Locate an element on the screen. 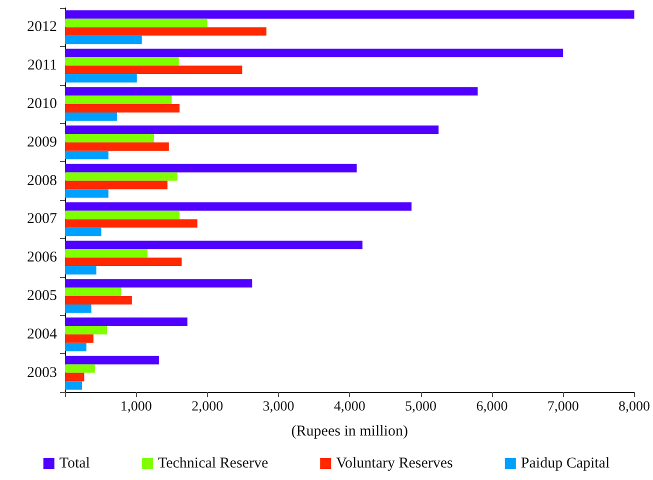  y-tick-label: 2008 is located at coordinates (42, 180).